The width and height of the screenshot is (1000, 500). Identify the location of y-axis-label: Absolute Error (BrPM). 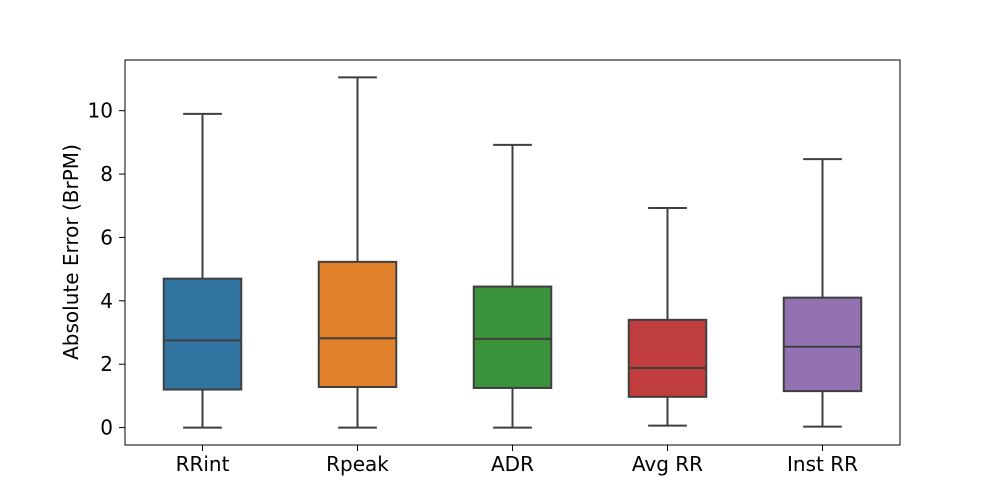
(71, 252).